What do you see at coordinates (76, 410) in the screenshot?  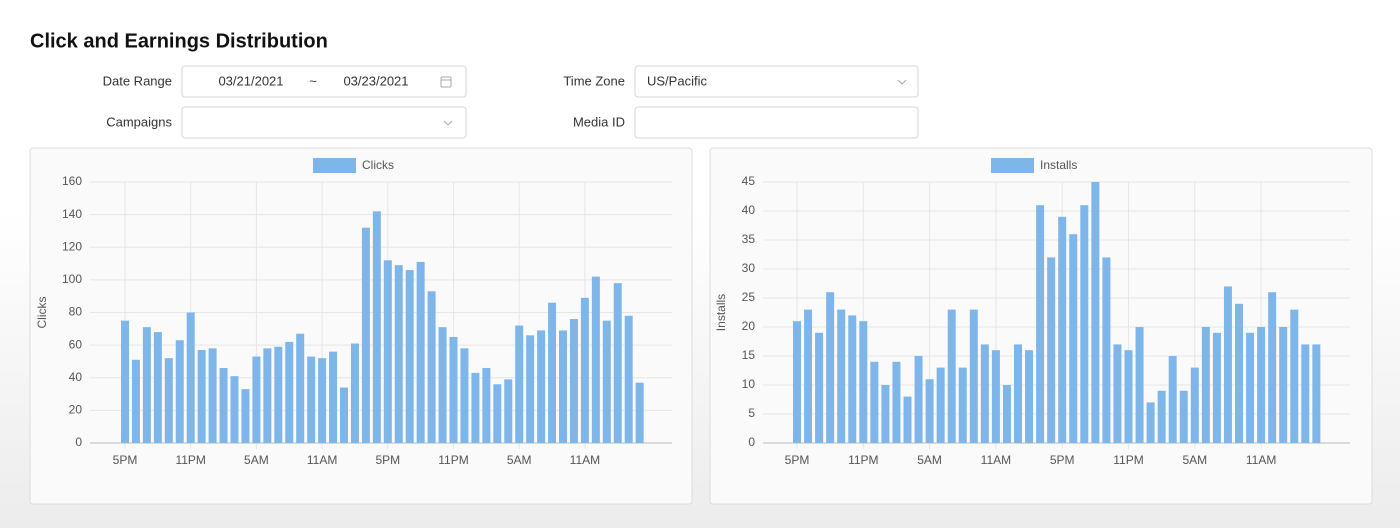 I see `y-tick-label: 20` at bounding box center [76, 410].